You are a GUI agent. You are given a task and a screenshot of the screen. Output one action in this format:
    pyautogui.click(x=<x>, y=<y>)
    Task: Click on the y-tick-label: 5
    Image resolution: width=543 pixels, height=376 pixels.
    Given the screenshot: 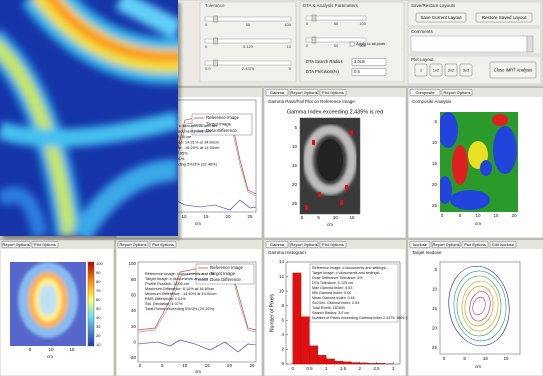 What is the action you would take?
    pyautogui.click(x=435, y=269)
    